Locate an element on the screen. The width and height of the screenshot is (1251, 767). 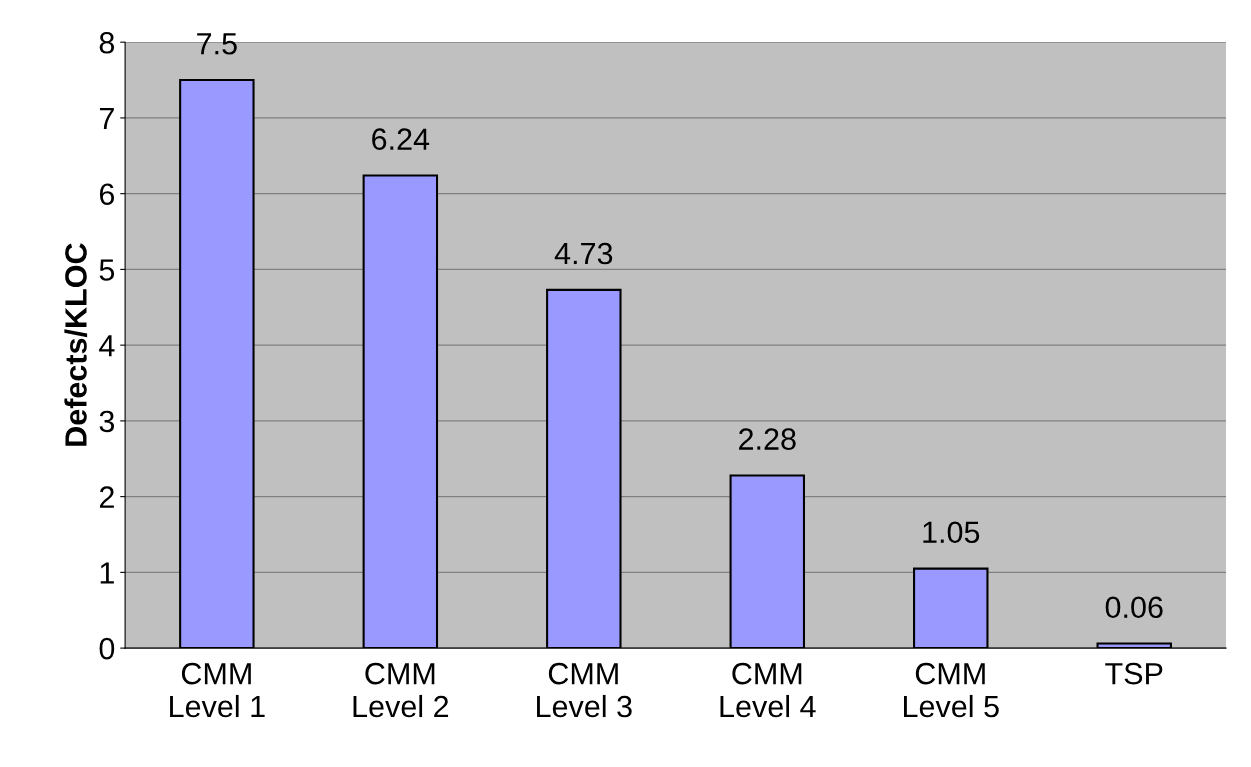
data-label: 1.05 is located at coordinates (951, 532).